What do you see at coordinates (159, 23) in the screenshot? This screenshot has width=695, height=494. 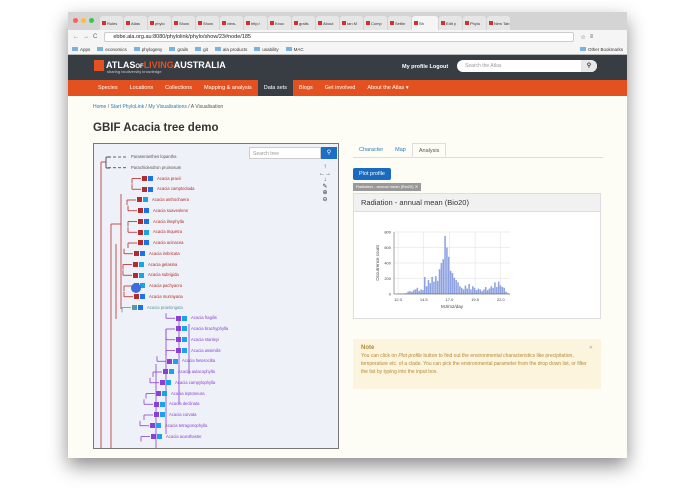 I see `browser-tab: phylo` at bounding box center [159, 23].